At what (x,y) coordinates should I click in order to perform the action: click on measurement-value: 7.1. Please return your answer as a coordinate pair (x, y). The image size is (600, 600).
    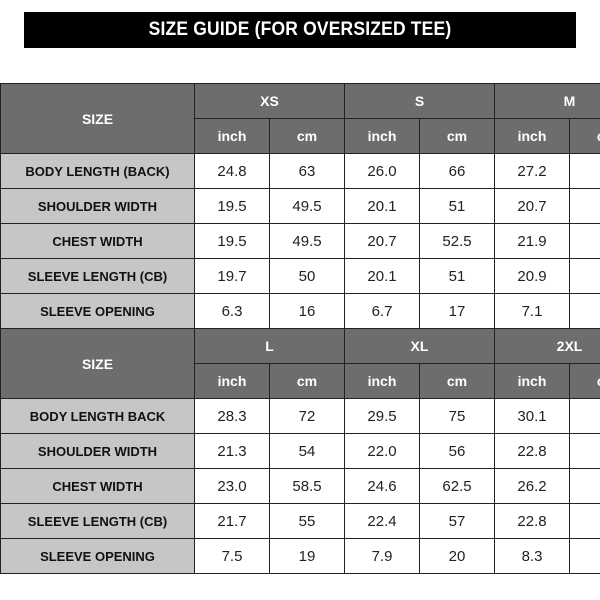
    Looking at the image, I should click on (532, 311).